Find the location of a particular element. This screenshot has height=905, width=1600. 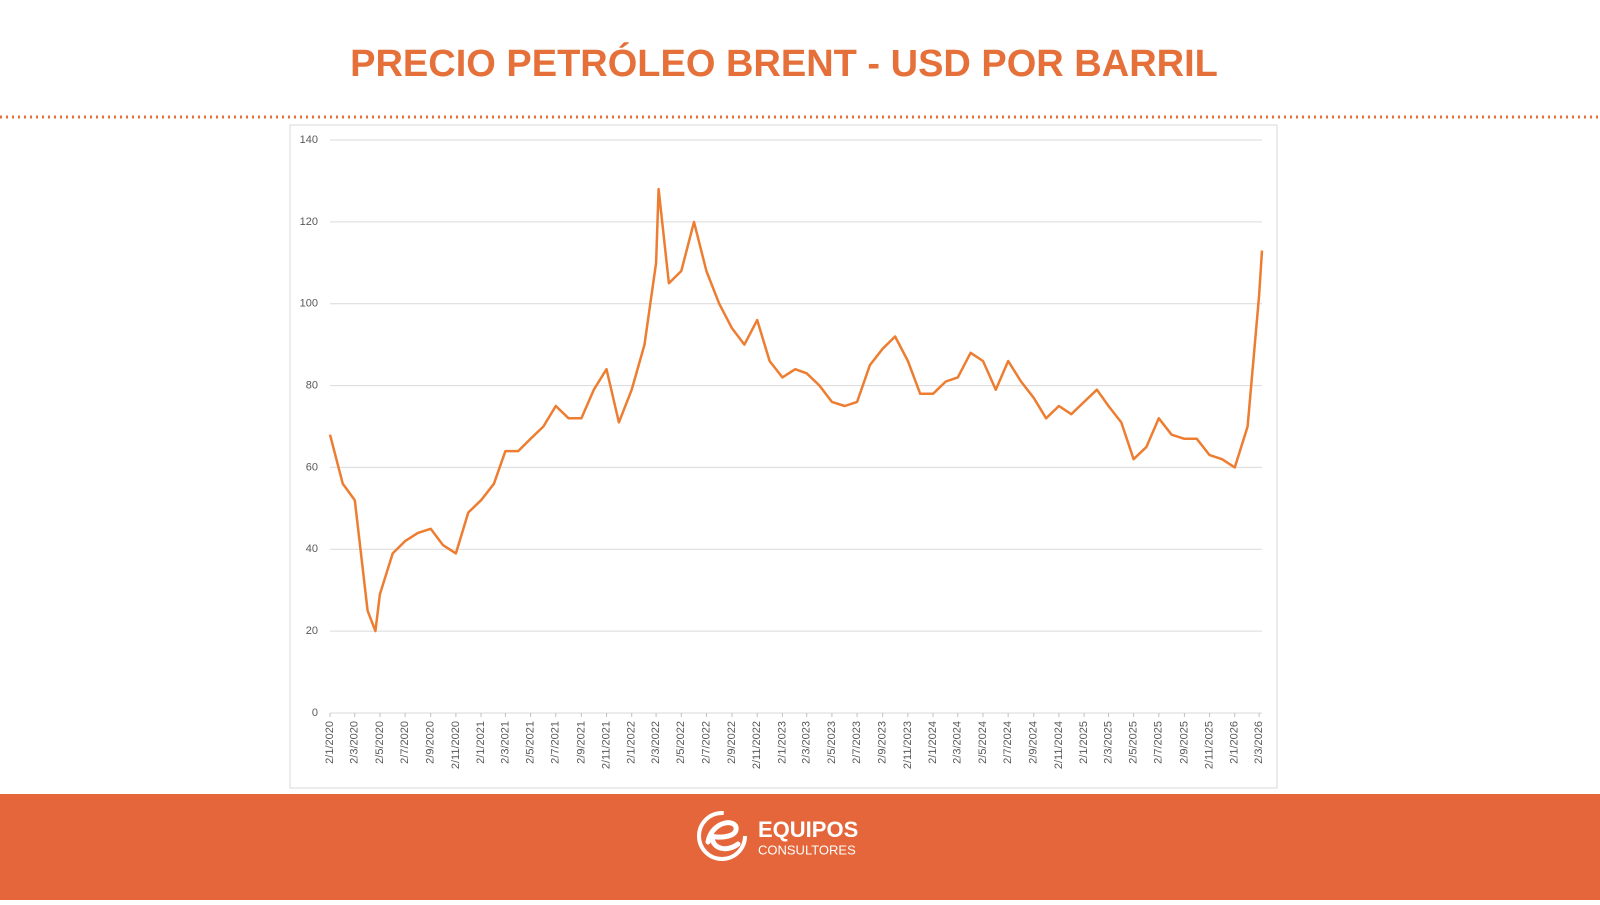

y-tick-label: 100 is located at coordinates (309, 304).